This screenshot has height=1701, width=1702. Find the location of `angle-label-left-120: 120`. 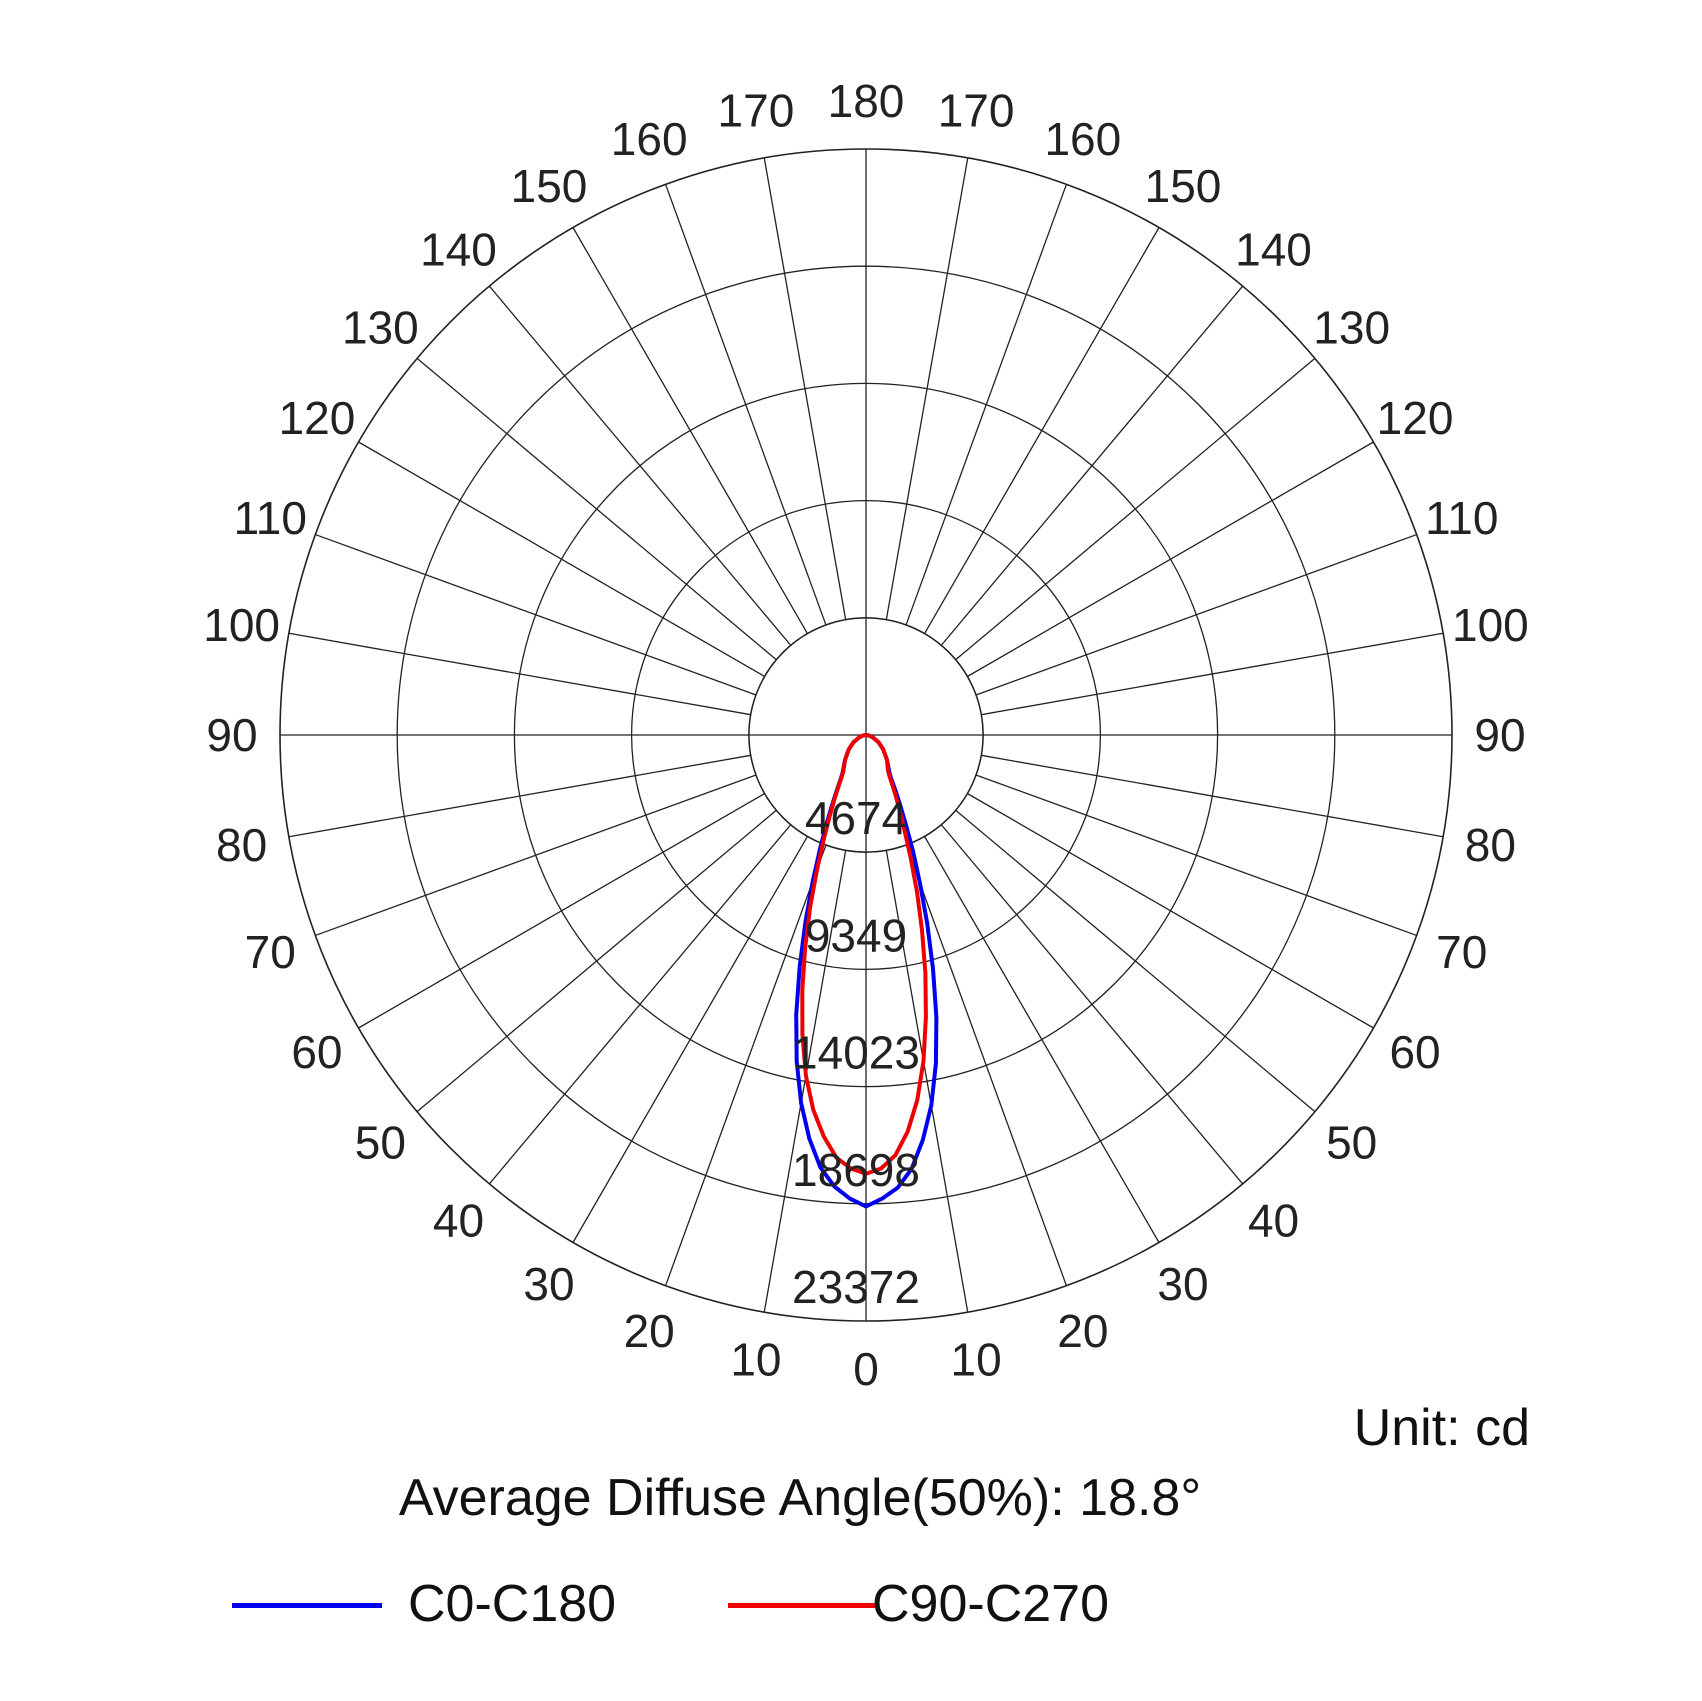

angle-label-left-120: 120 is located at coordinates (317, 418).